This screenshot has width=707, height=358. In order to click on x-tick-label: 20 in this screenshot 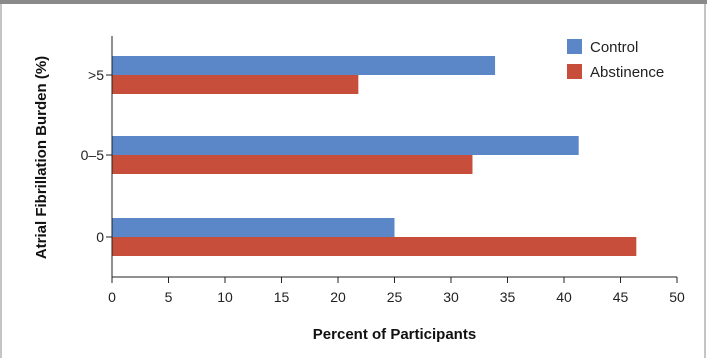, I will do `click(338, 297)`.